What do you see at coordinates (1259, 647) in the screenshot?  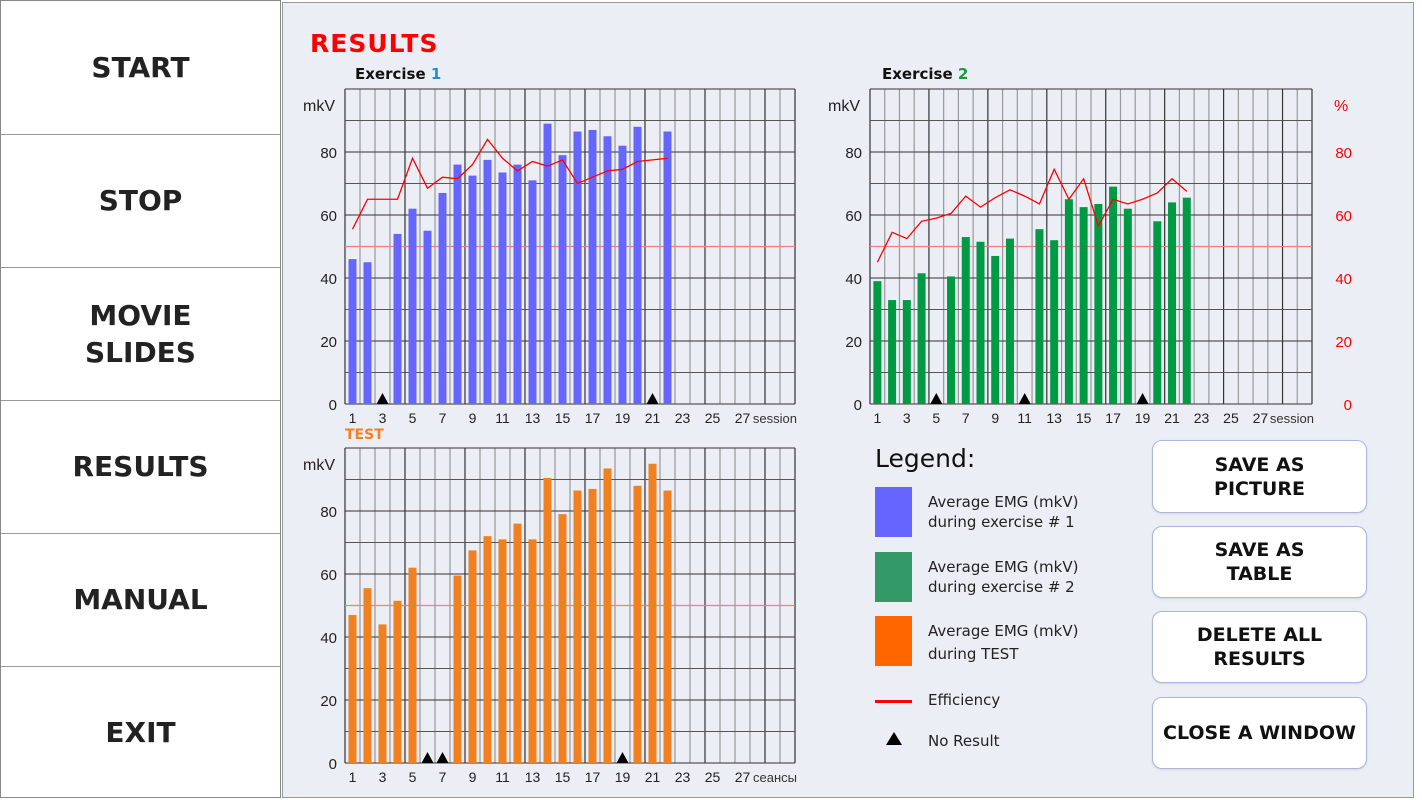 I see `delete-all-results-button: DELETE ALL RESULTS` at bounding box center [1259, 647].